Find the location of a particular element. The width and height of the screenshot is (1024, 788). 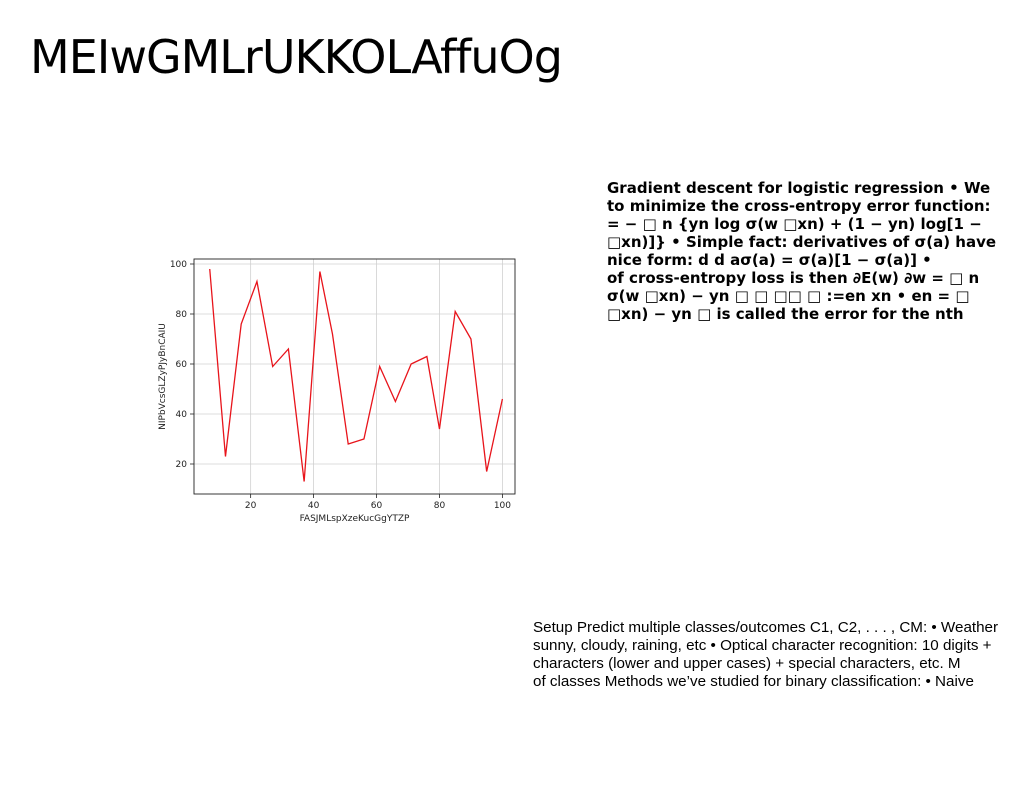

x-tick-label: 20 is located at coordinates (251, 506).